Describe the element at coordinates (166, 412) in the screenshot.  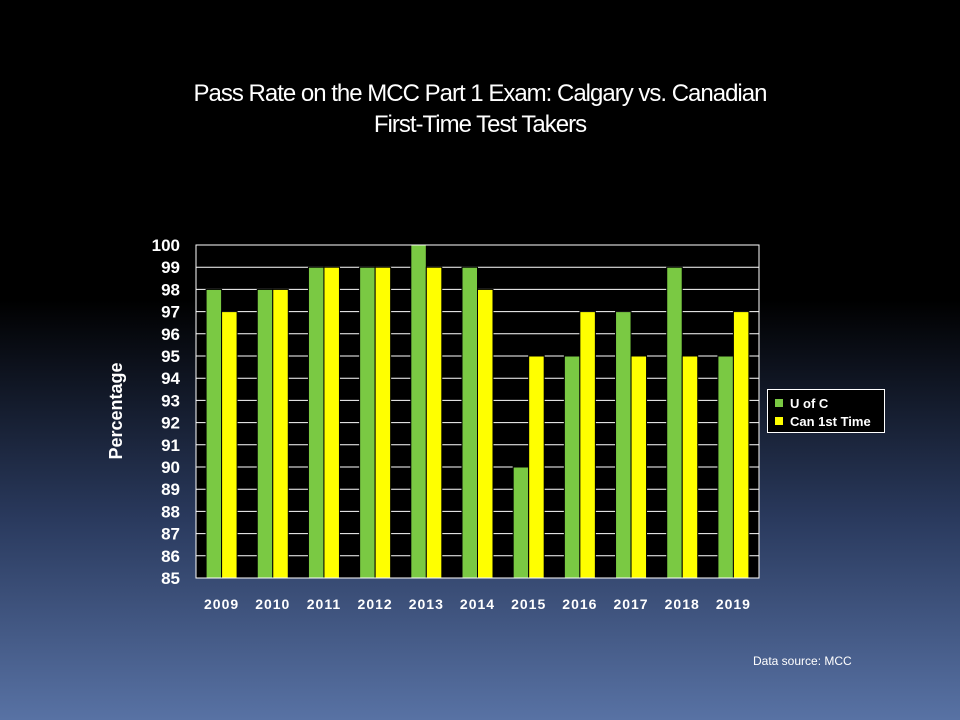
I see `y-tick-labels: 85 86 87 88 89 90 91 92 93 94 95 96 97 98 99 100` at that location.